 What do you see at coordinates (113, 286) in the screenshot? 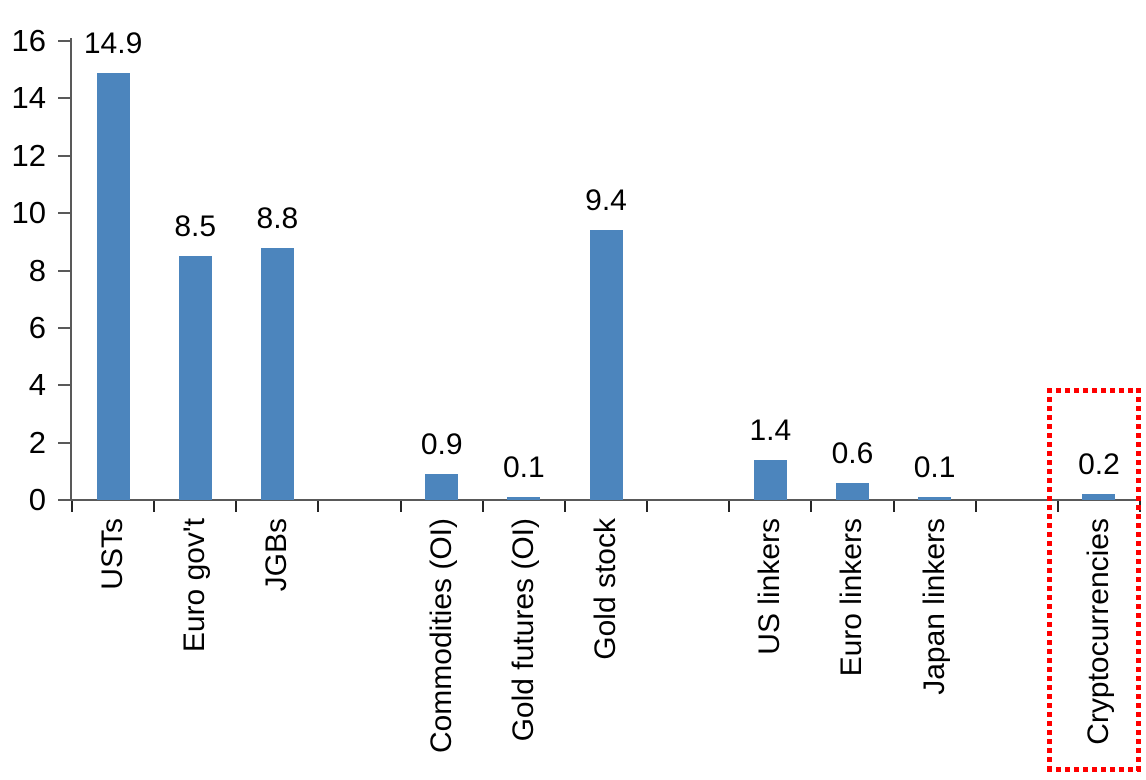
I see `bar-usts` at bounding box center [113, 286].